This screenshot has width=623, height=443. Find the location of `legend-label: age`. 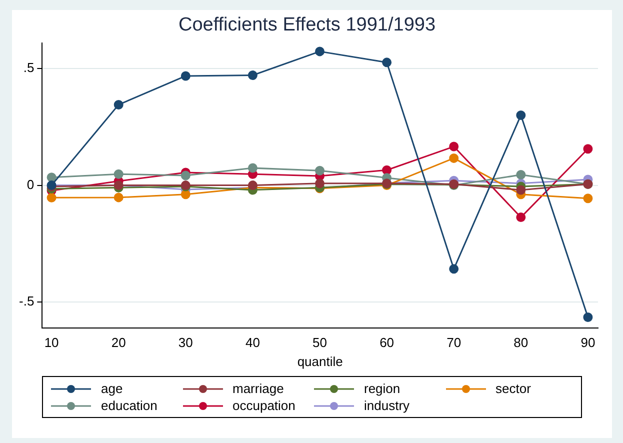

legend-label: age is located at coordinates (112, 388).